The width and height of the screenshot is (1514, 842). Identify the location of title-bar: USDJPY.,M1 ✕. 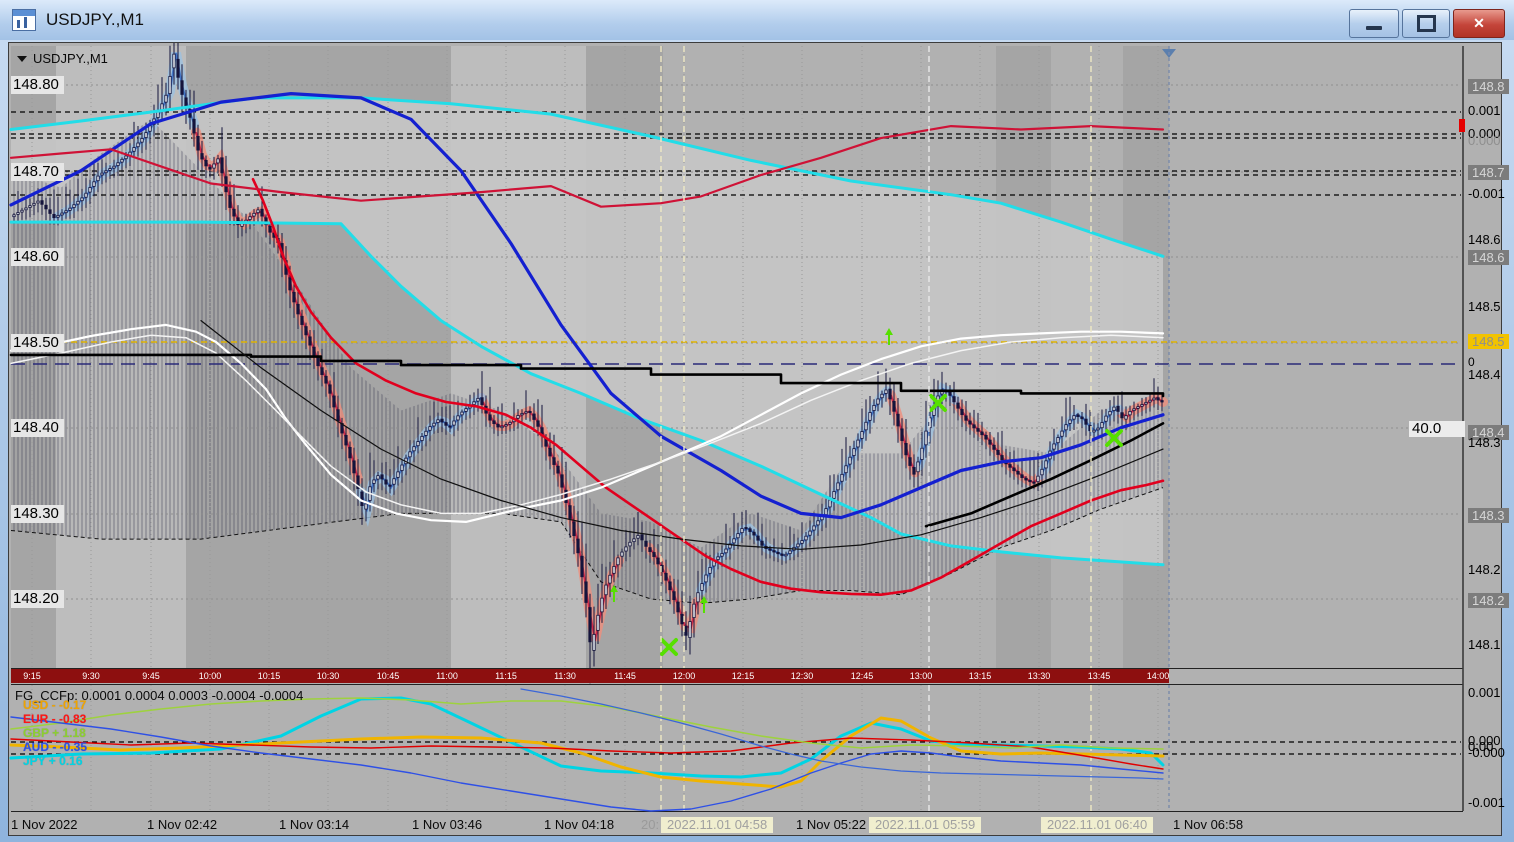
(757, 20).